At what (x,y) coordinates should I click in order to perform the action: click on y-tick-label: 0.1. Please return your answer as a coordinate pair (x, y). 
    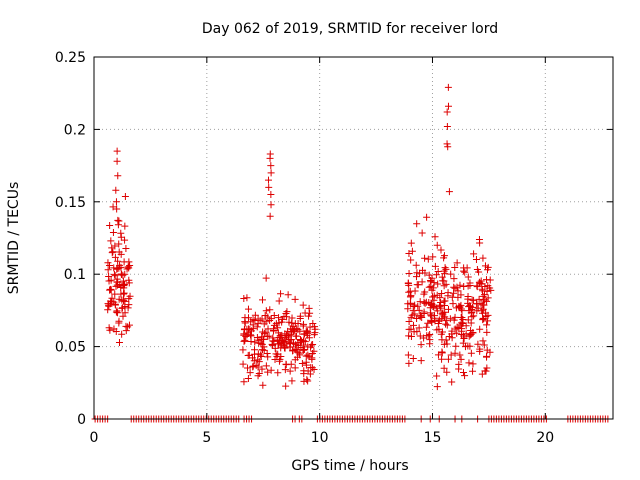
    Looking at the image, I should click on (75, 275).